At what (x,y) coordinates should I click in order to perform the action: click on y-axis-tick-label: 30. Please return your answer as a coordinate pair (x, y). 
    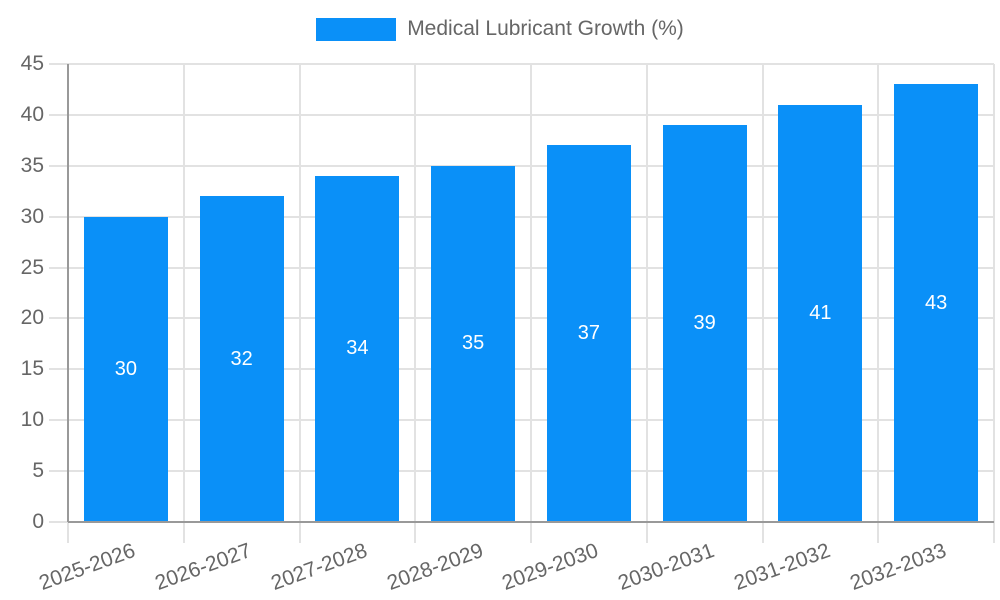
    Looking at the image, I should click on (32, 216).